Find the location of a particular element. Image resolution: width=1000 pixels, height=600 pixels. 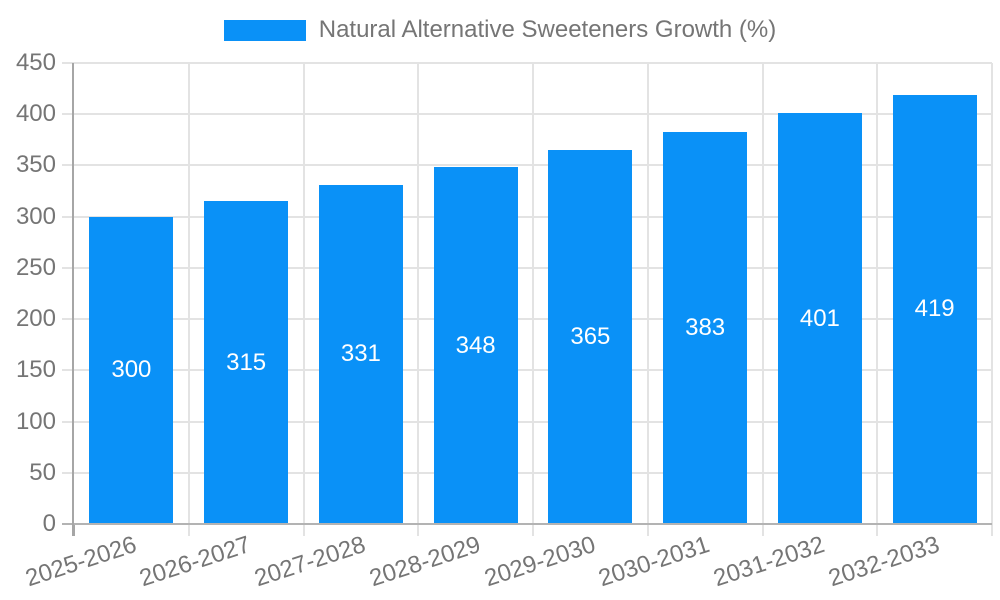

bar-value-label: 401 is located at coordinates (819, 318).